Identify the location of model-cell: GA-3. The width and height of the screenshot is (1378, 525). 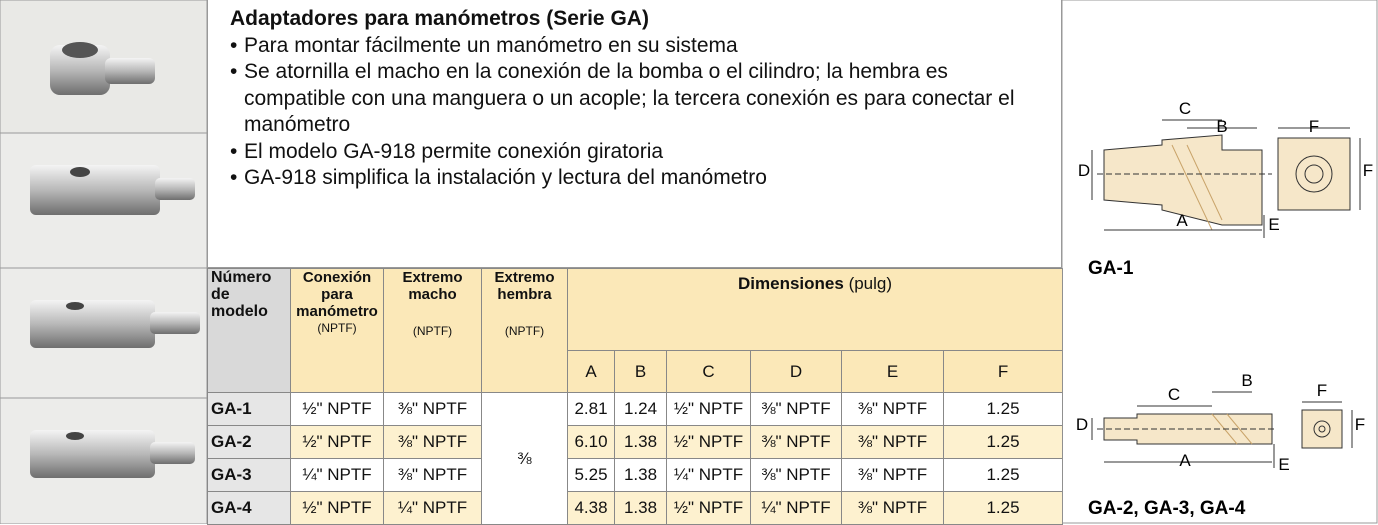
(249, 475).